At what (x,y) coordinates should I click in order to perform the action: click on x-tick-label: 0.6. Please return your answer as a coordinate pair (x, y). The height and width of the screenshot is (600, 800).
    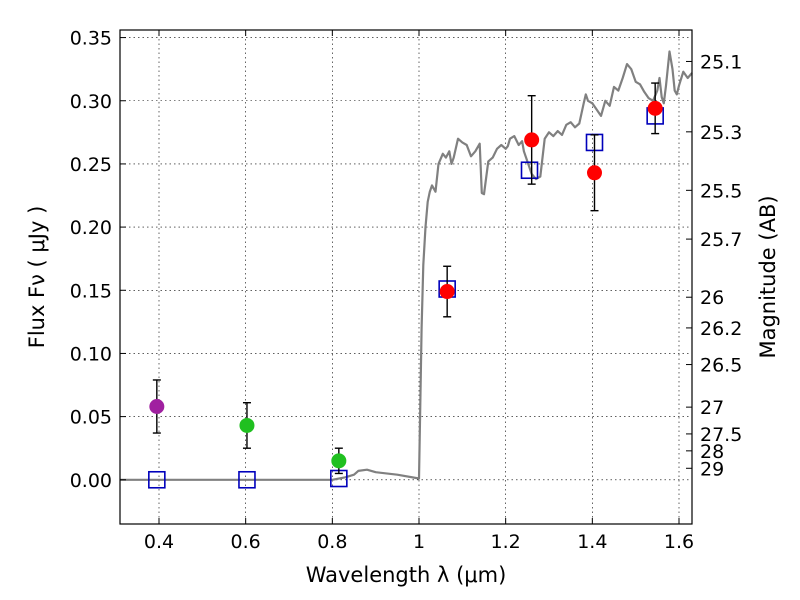
    Looking at the image, I should click on (246, 542).